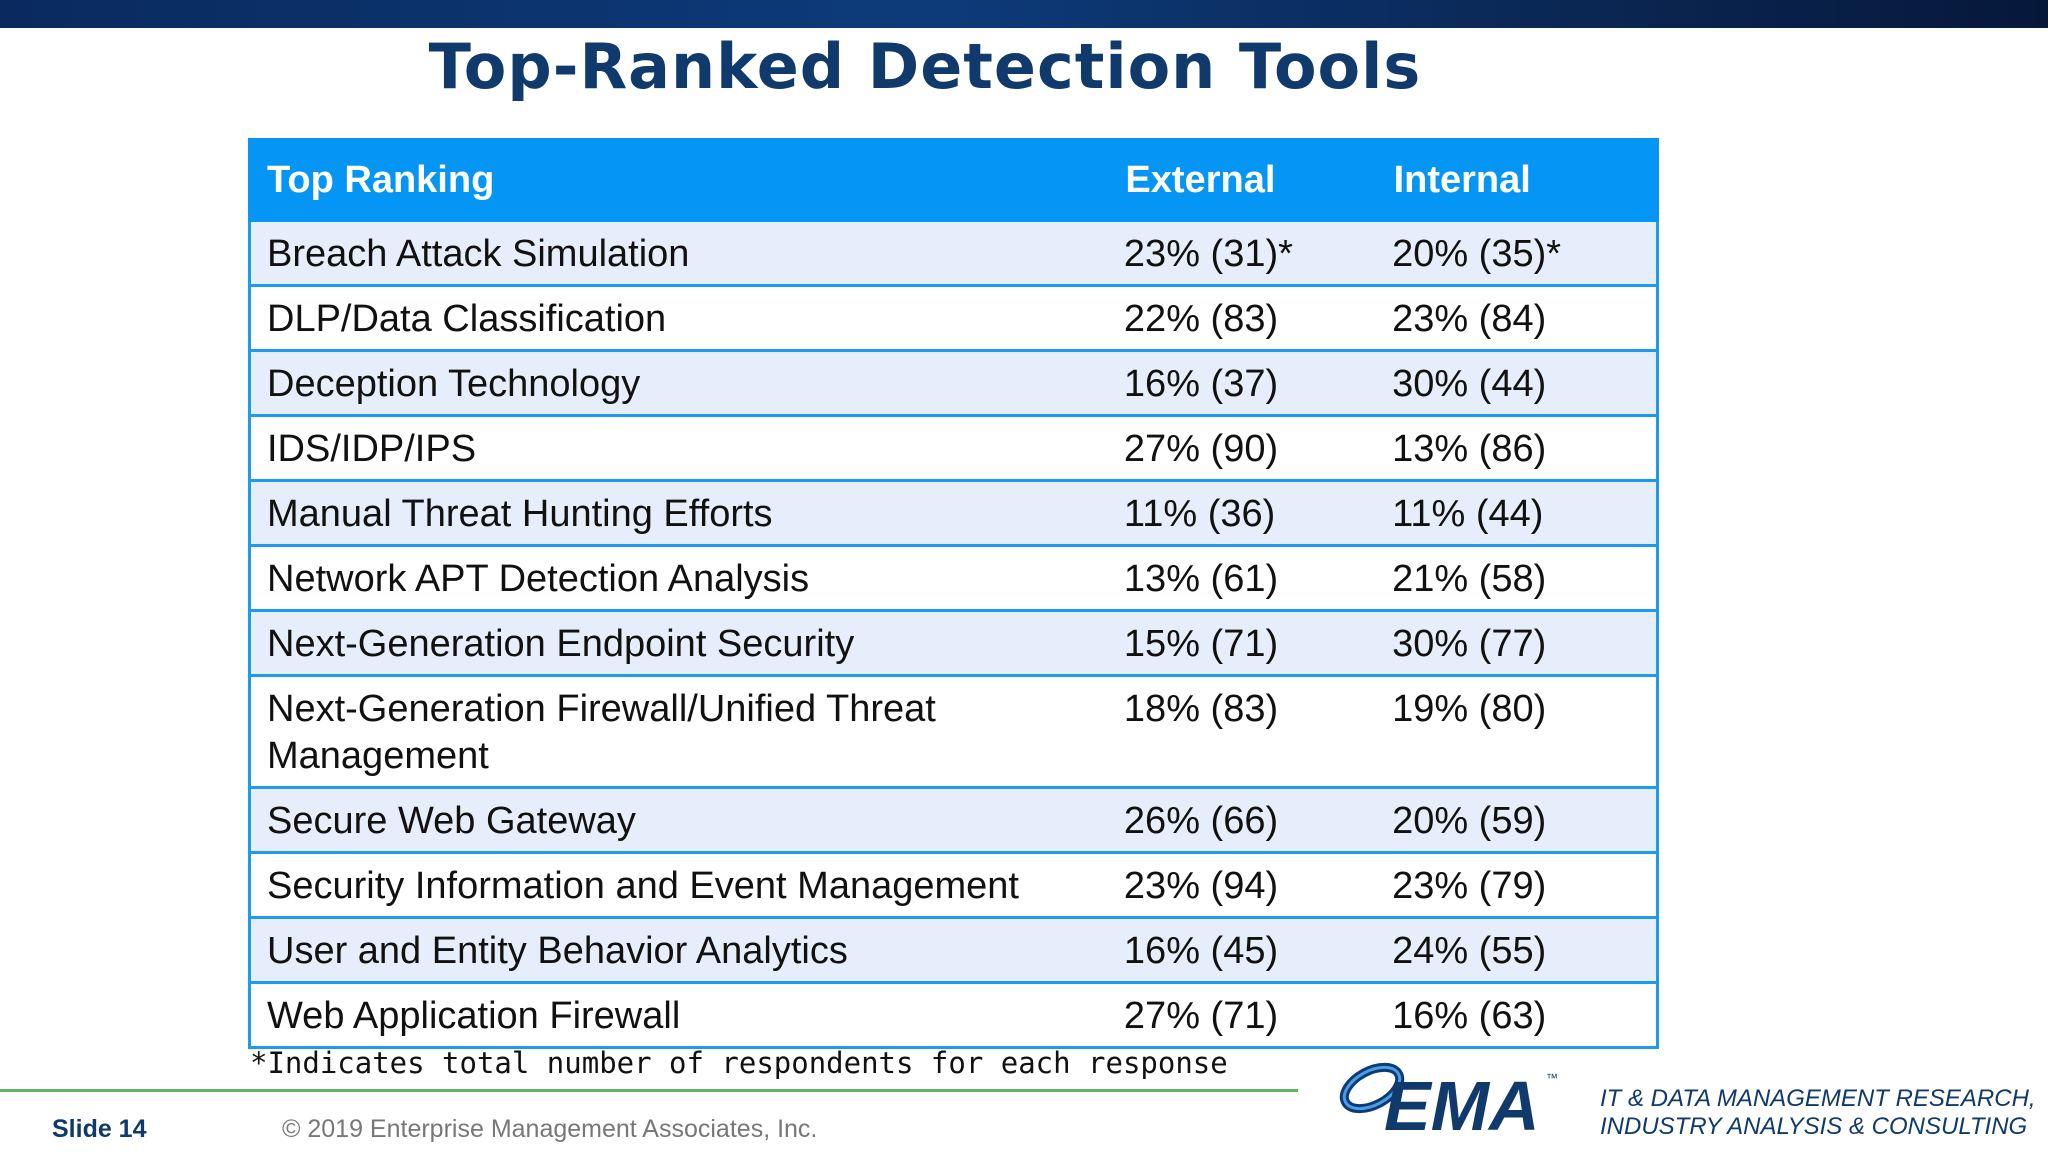 The height and width of the screenshot is (1152, 2048). What do you see at coordinates (99, 1129) in the screenshot?
I see `slide-number: Slide 14` at bounding box center [99, 1129].